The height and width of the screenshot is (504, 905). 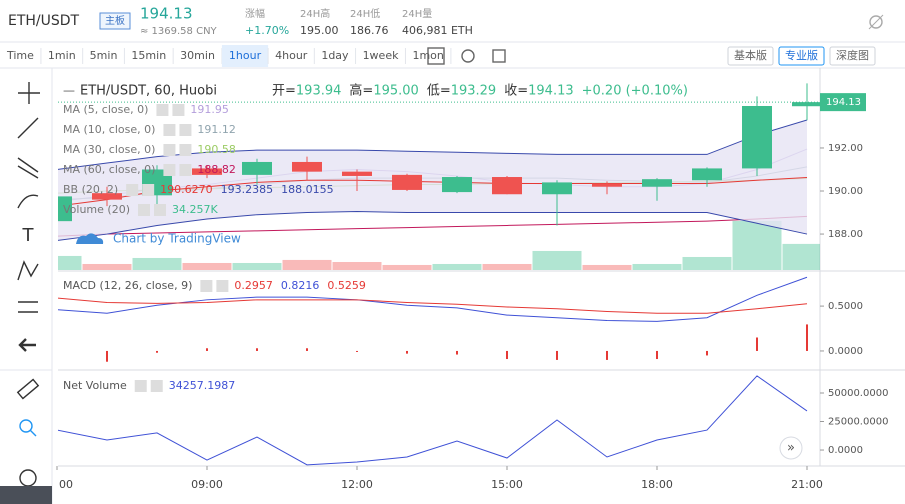 What do you see at coordinates (507, 484) in the screenshot?
I see `x-tick-label: 15:00` at bounding box center [507, 484].